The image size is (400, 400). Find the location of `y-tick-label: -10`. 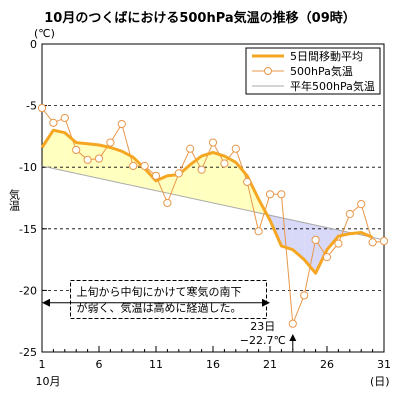

y-tick-label: -10 is located at coordinates (28, 167).